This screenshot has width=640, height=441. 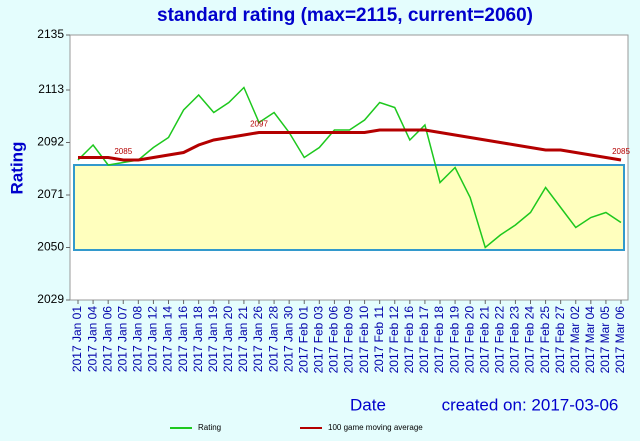 I want to click on y-tick-label: 2092, so click(x=50, y=142).